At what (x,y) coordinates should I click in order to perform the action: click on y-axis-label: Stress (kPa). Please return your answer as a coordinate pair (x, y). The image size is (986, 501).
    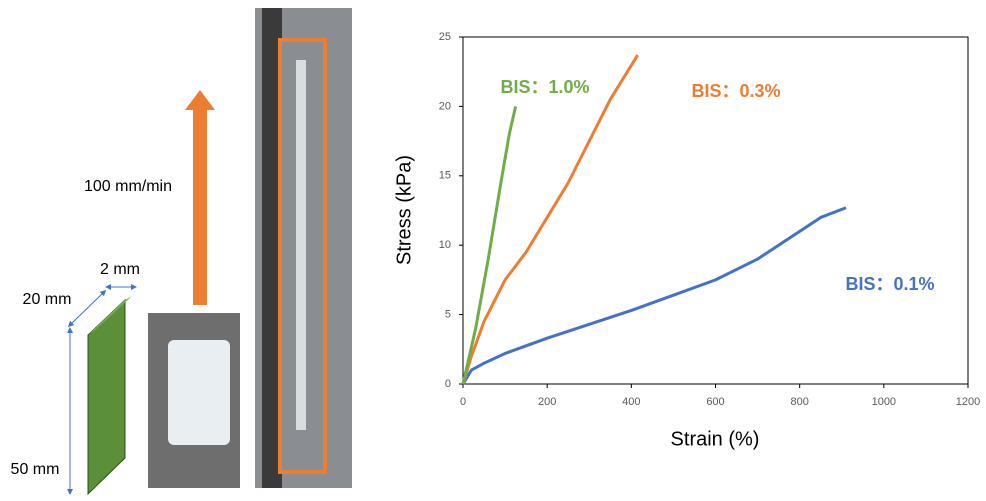
    Looking at the image, I should click on (404, 210).